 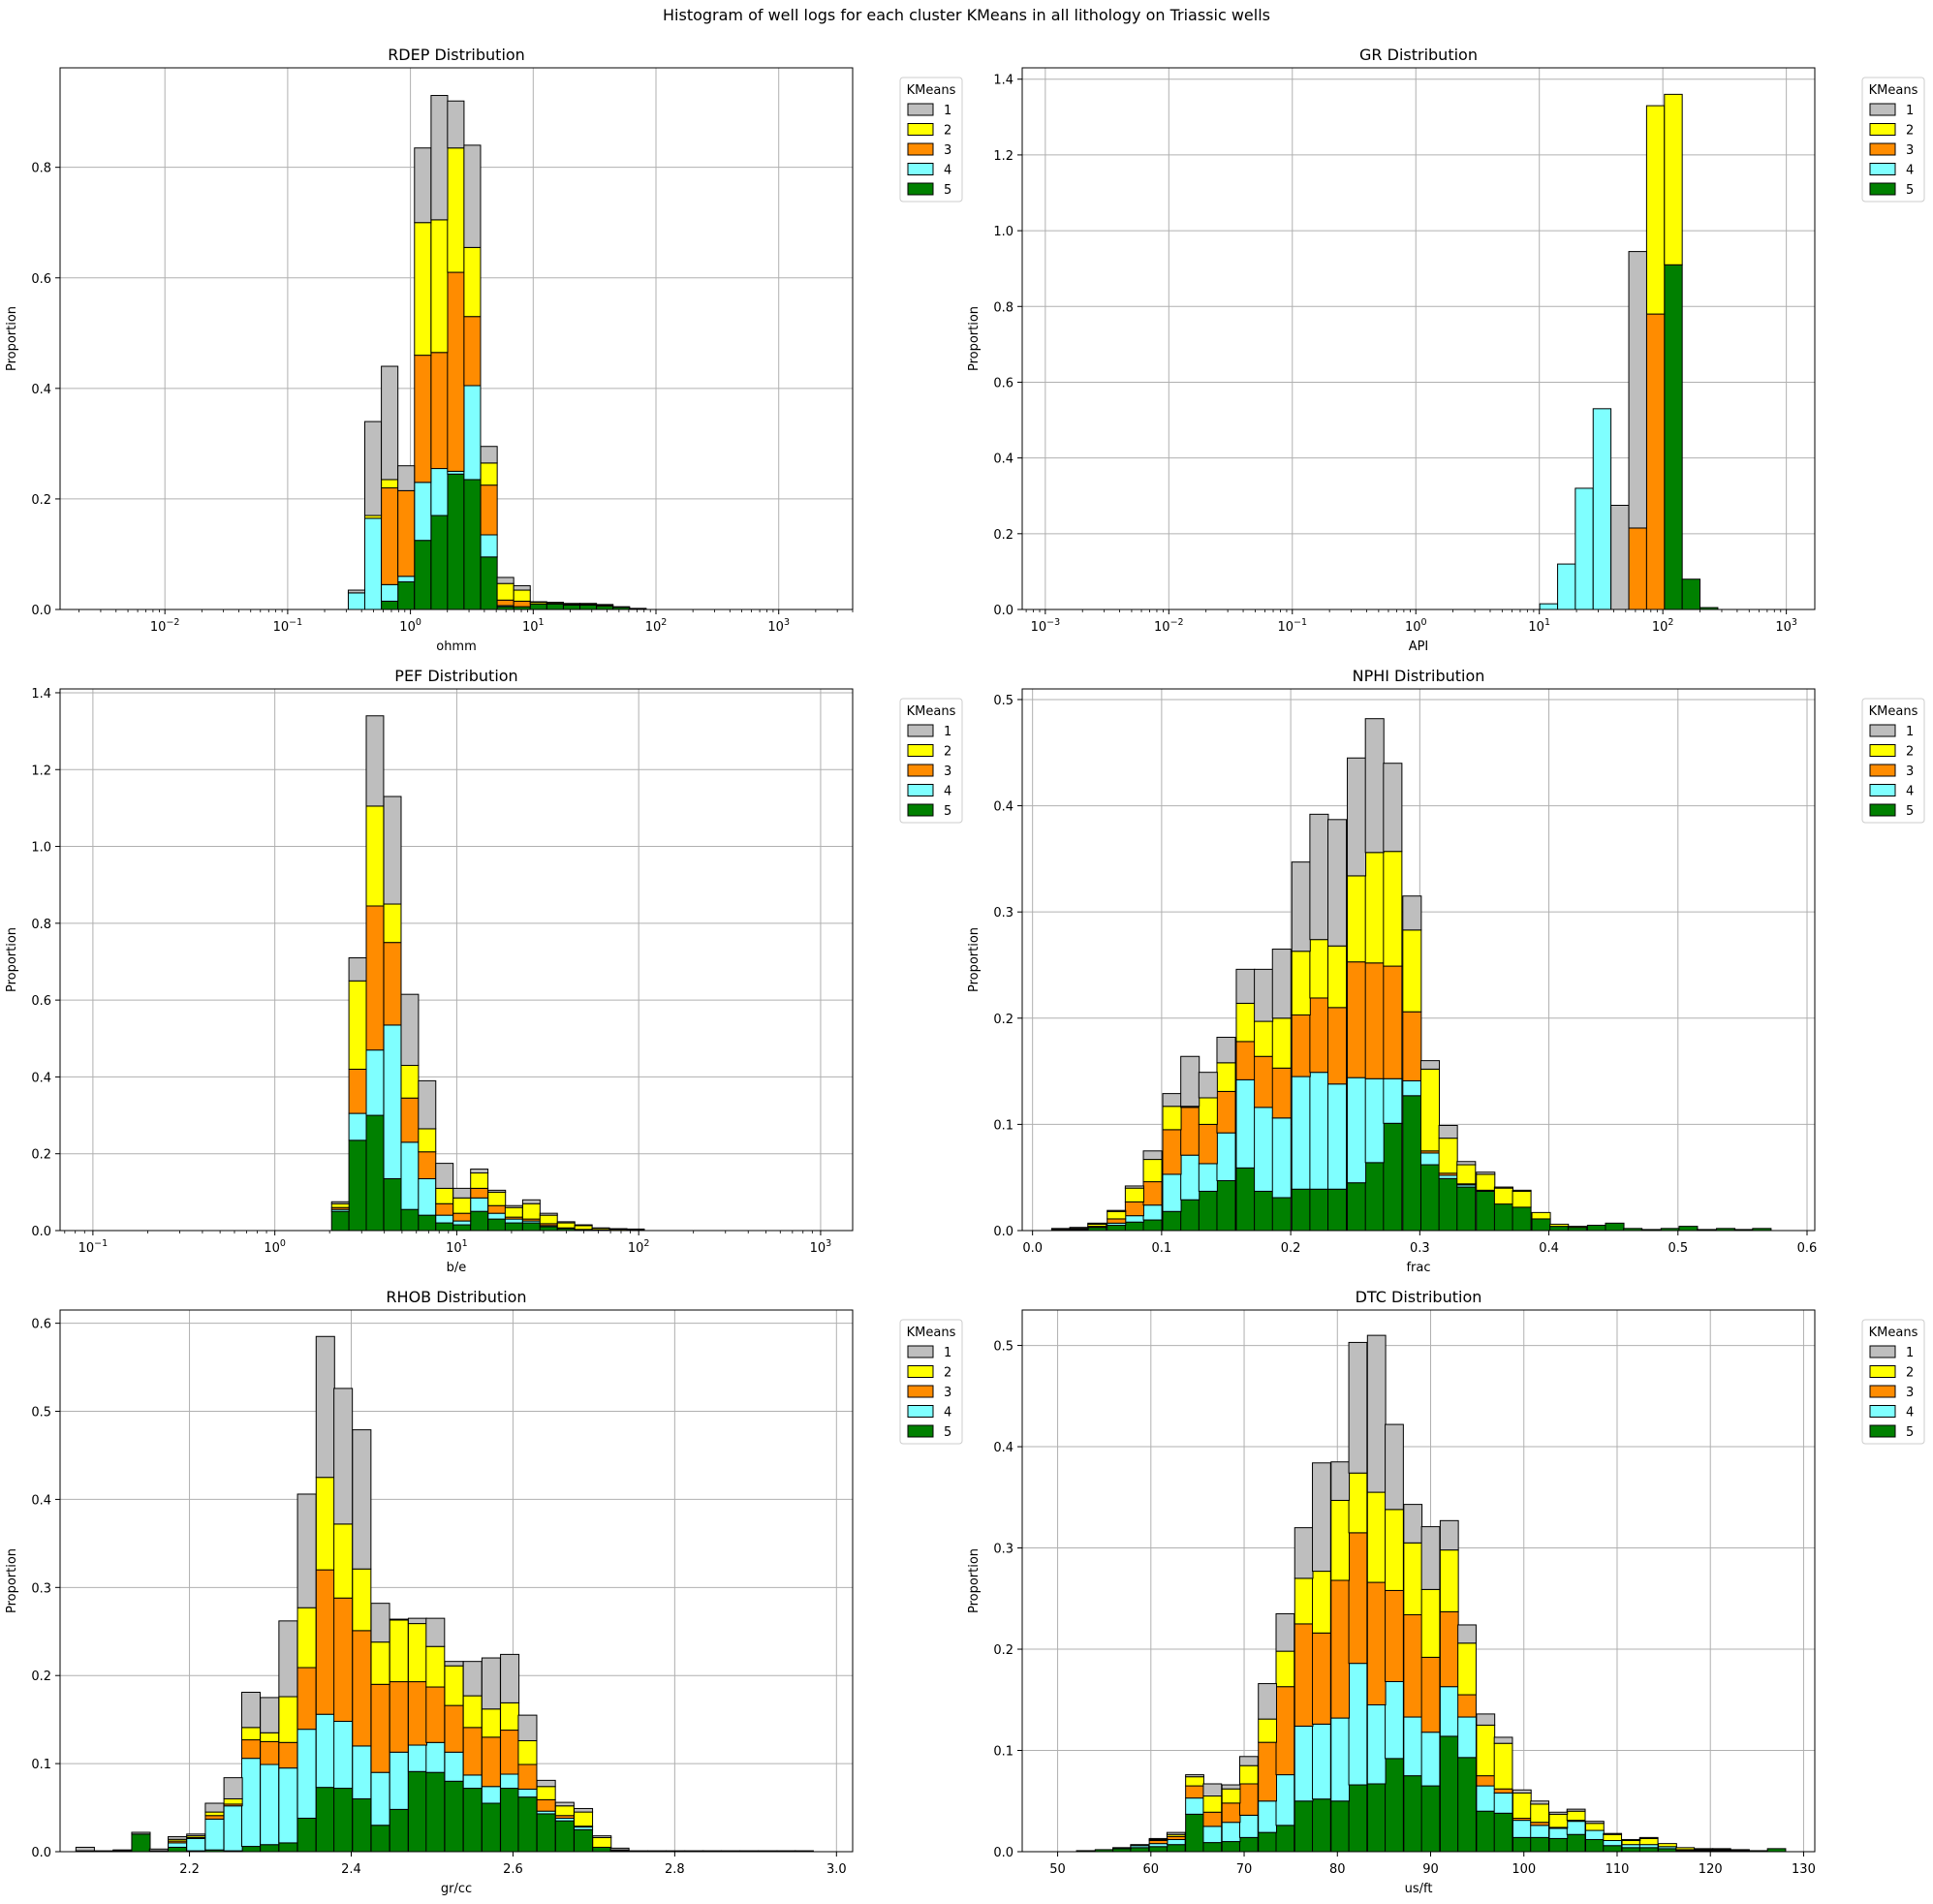 What do you see at coordinates (1244, 1870) in the screenshot?
I see `x-tick-label: 70` at bounding box center [1244, 1870].